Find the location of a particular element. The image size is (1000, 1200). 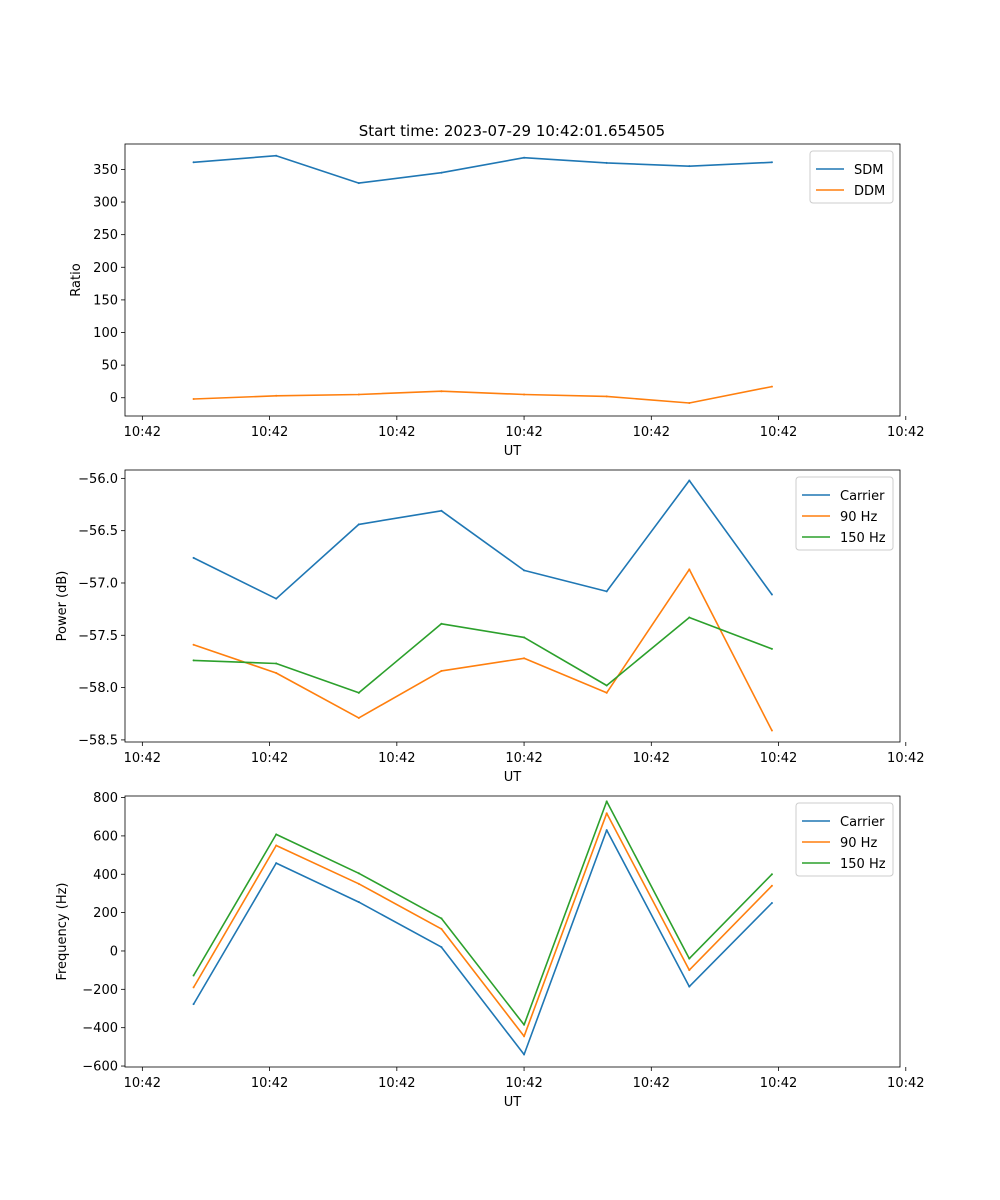

y-tick-label: −57.0 is located at coordinates (98, 583).